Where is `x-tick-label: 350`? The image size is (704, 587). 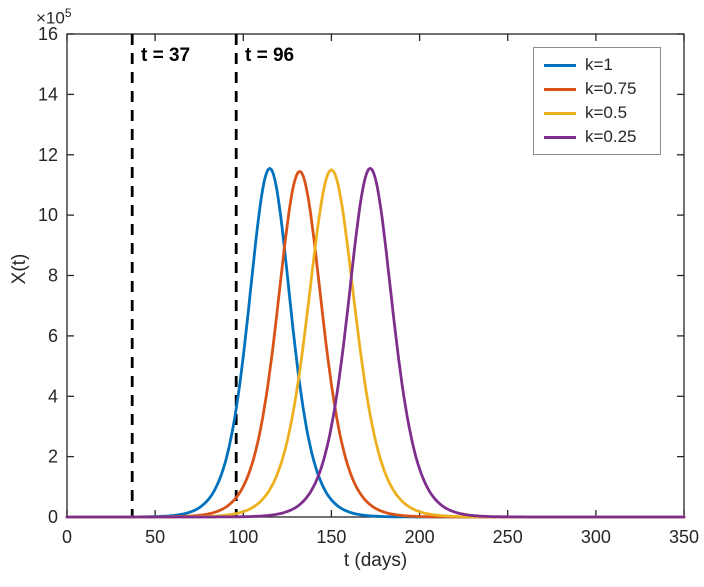
x-tick-label: 350 is located at coordinates (684, 537).